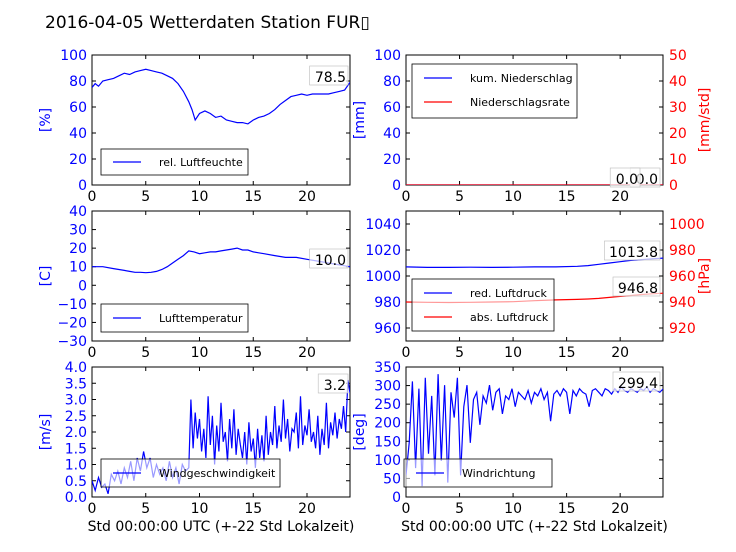 This screenshot has width=736, height=552. Describe the element at coordinates (76, 466) in the screenshot. I see `y-tick-label: 1.0` at that location.